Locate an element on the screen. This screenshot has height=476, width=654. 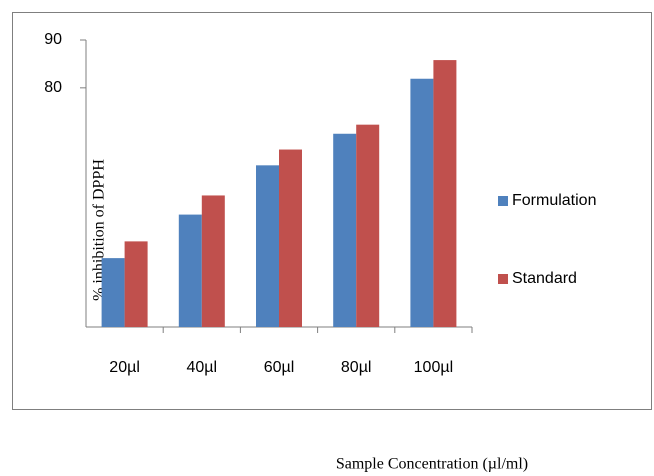
legend-label: Formulation is located at coordinates (554, 200).